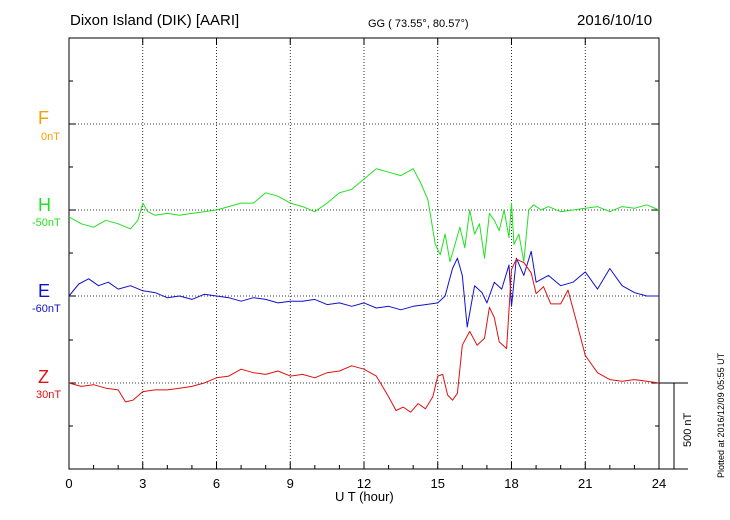 The height and width of the screenshot is (520, 730). Describe the element at coordinates (49, 395) in the screenshot. I see `baseline-label-z: 30nT` at that location.